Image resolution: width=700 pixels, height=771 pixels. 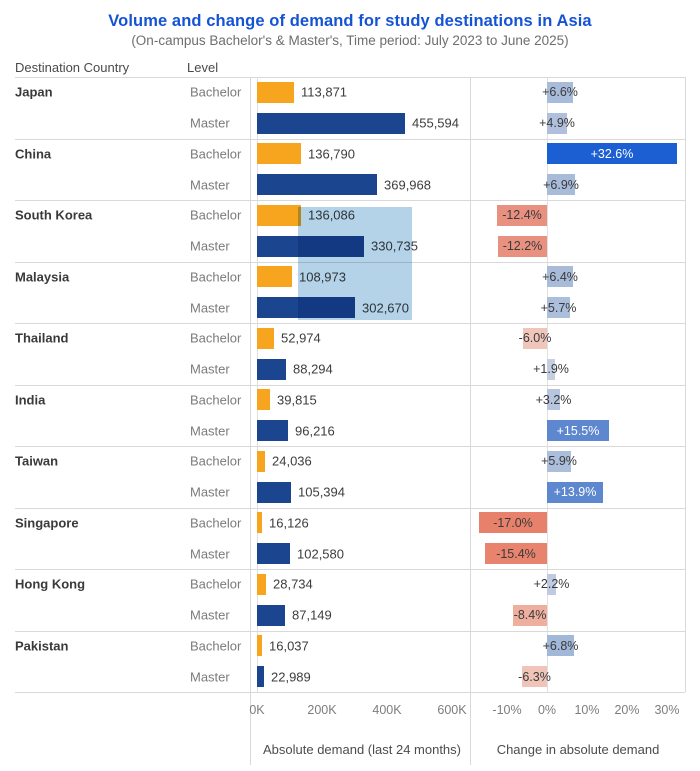 I want to click on change-value-label: +6.9%, so click(x=561, y=184).